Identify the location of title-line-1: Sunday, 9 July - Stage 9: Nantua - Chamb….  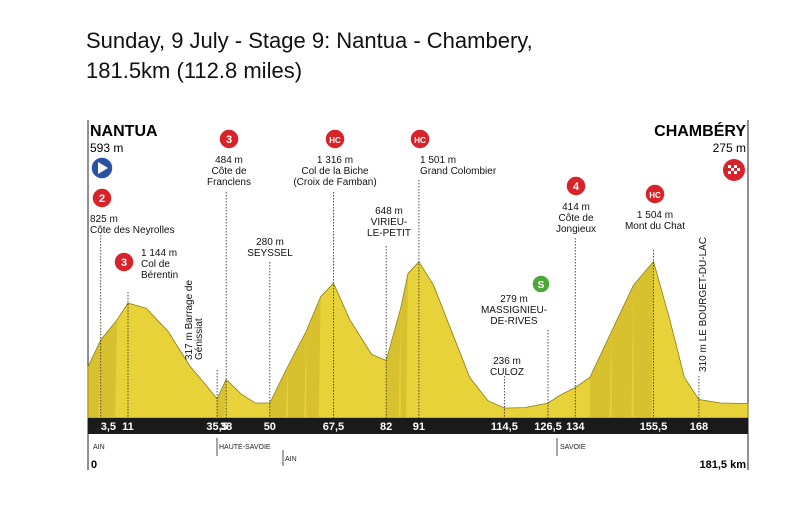
(309, 40).